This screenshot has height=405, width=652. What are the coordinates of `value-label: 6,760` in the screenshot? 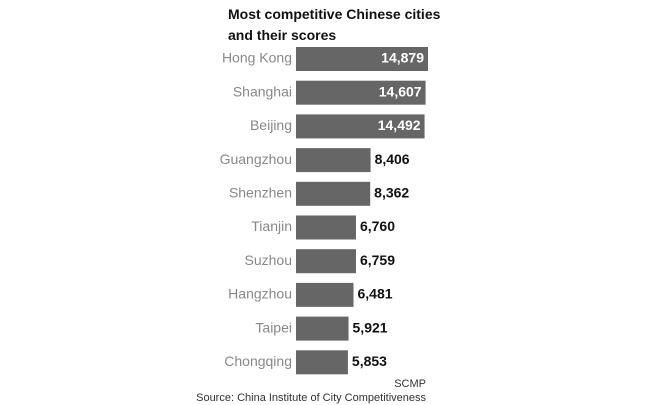 It's located at (377, 226).